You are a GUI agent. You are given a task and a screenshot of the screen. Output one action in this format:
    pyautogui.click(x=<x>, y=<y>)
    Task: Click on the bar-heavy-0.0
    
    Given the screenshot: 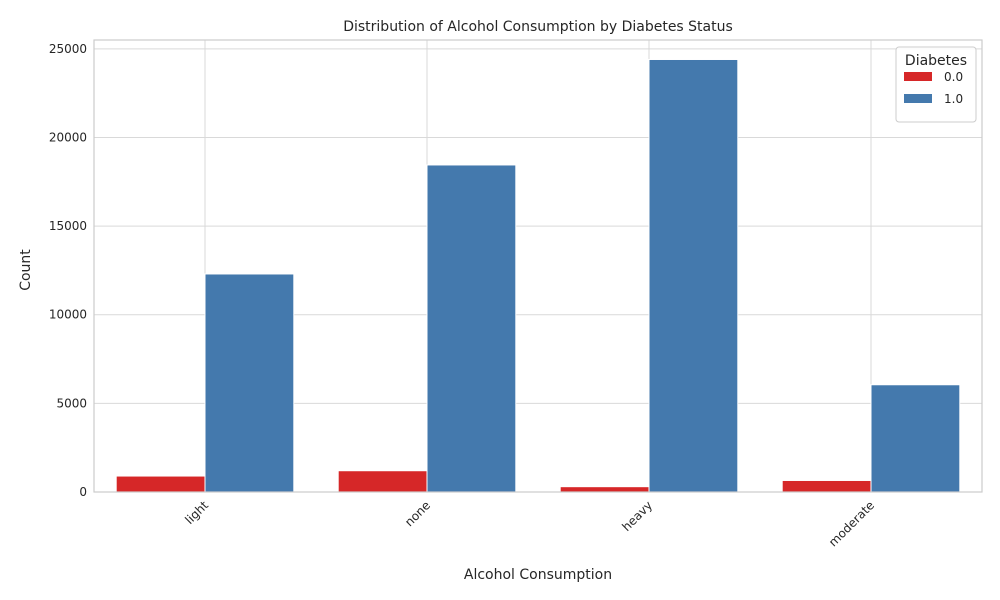 What is the action you would take?
    pyautogui.click(x=604, y=489)
    